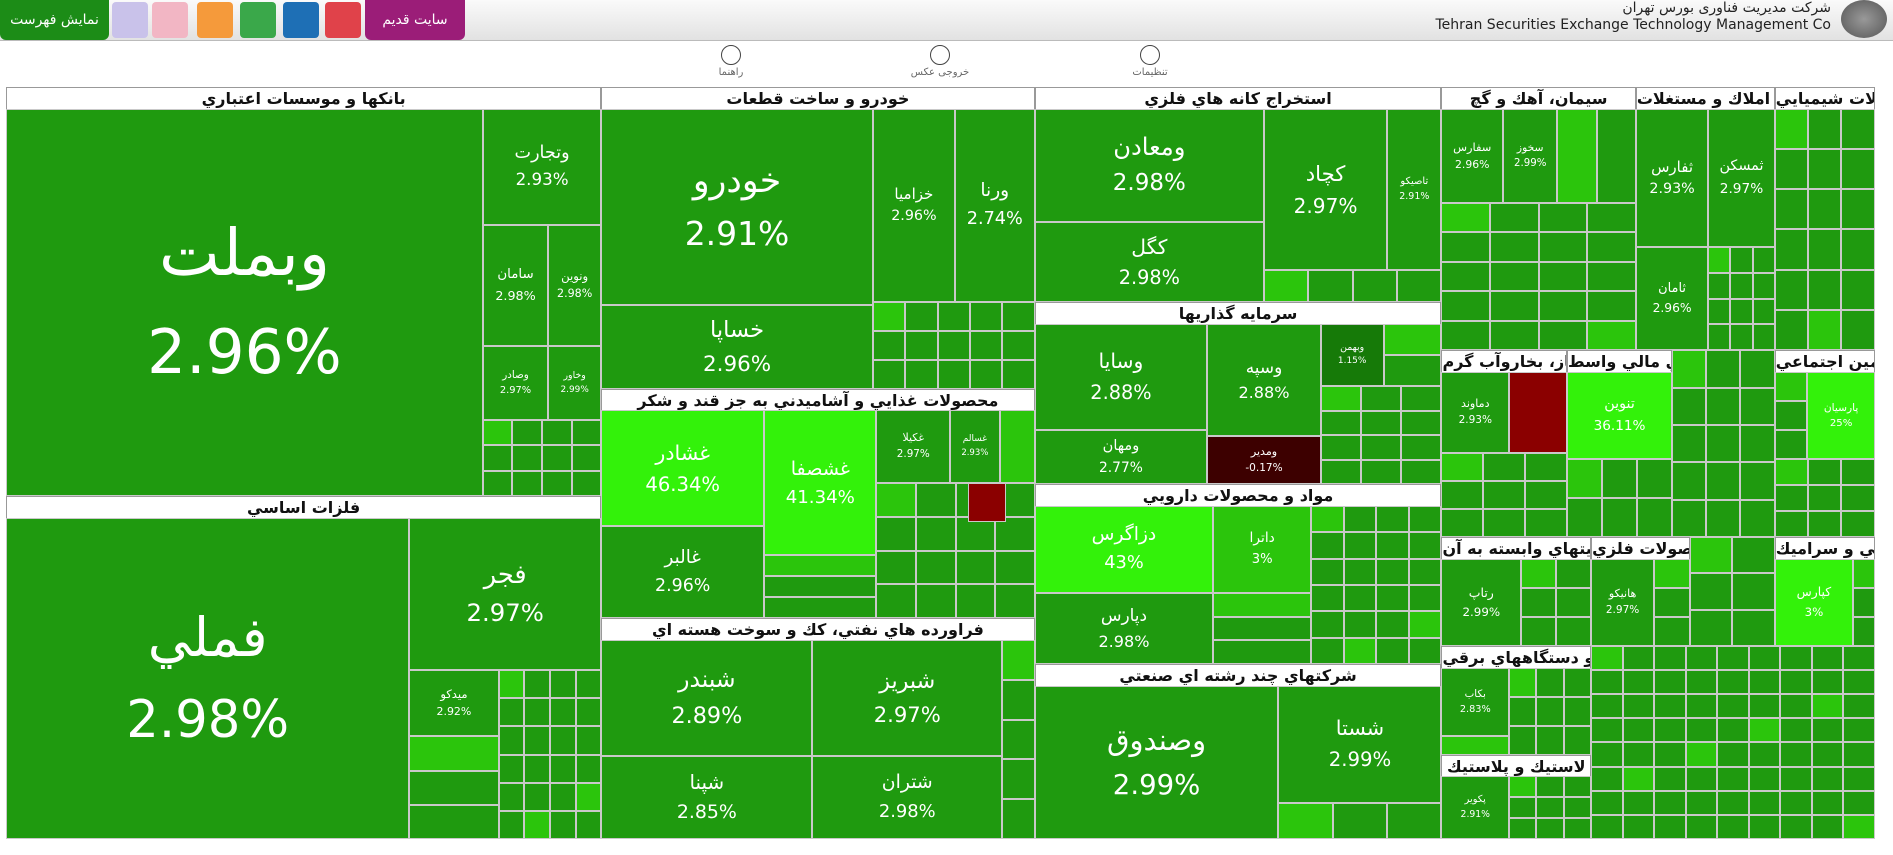 The image size is (1893, 855). I want to click on help: راهنما, so click(731, 61).